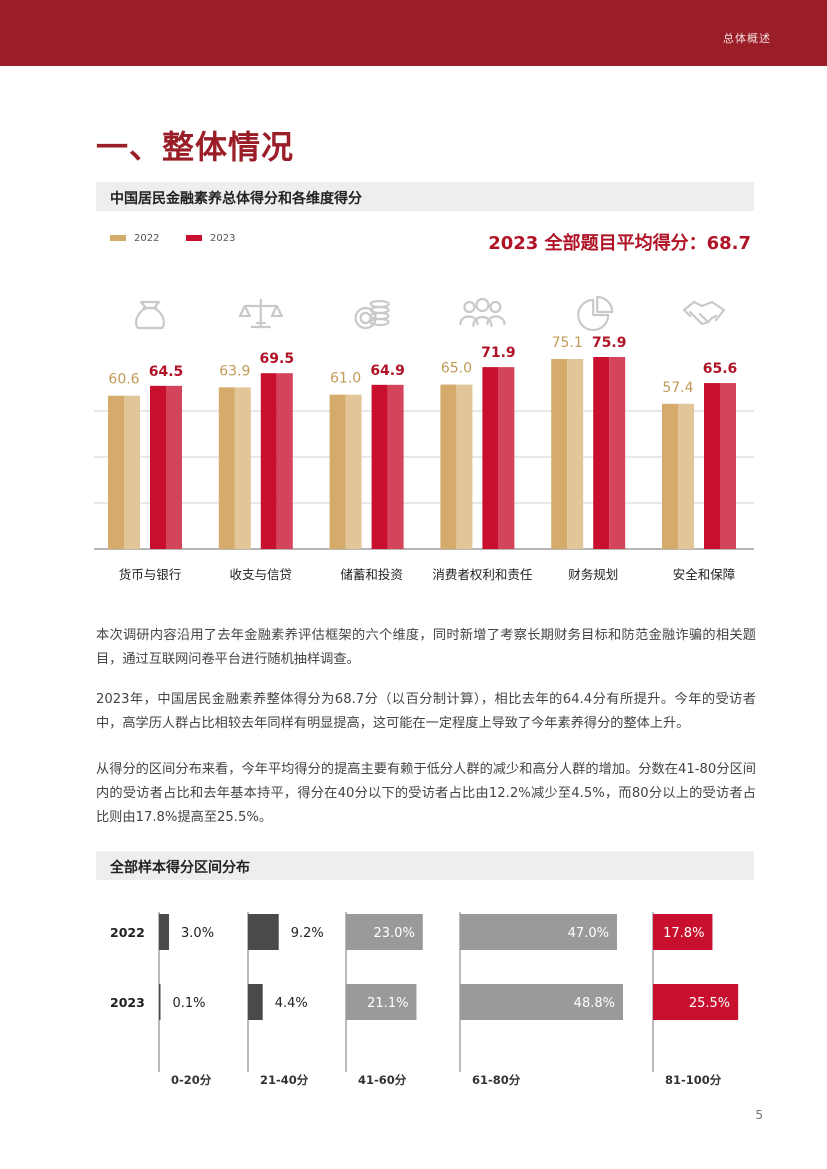 This screenshot has width=827, height=1169. I want to click on legend-item-2022: 2022, so click(134, 238).